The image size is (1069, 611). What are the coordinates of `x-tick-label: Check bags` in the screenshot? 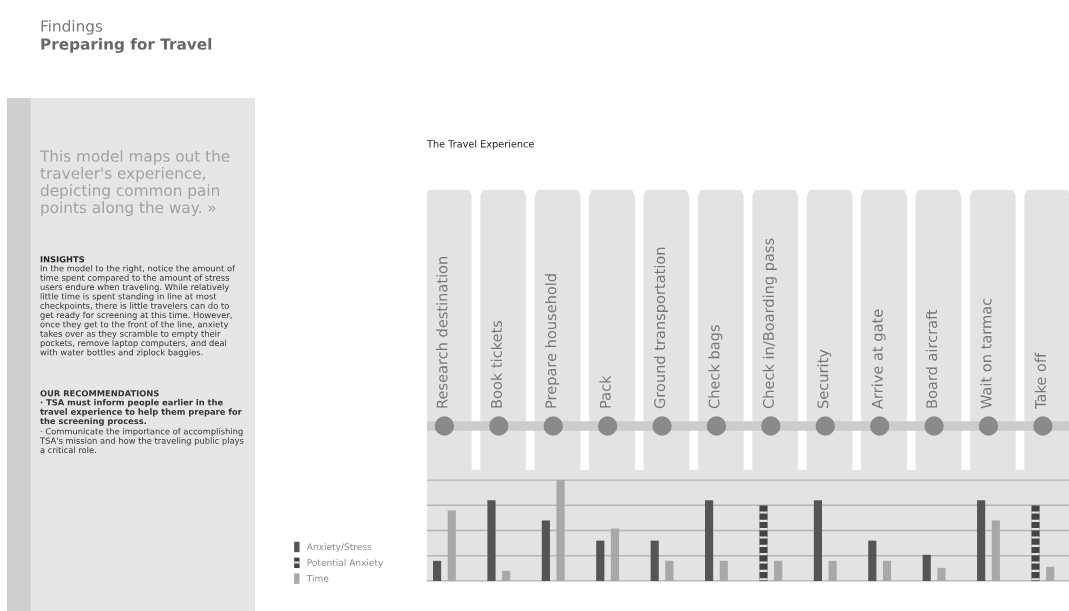 It's located at (715, 367).